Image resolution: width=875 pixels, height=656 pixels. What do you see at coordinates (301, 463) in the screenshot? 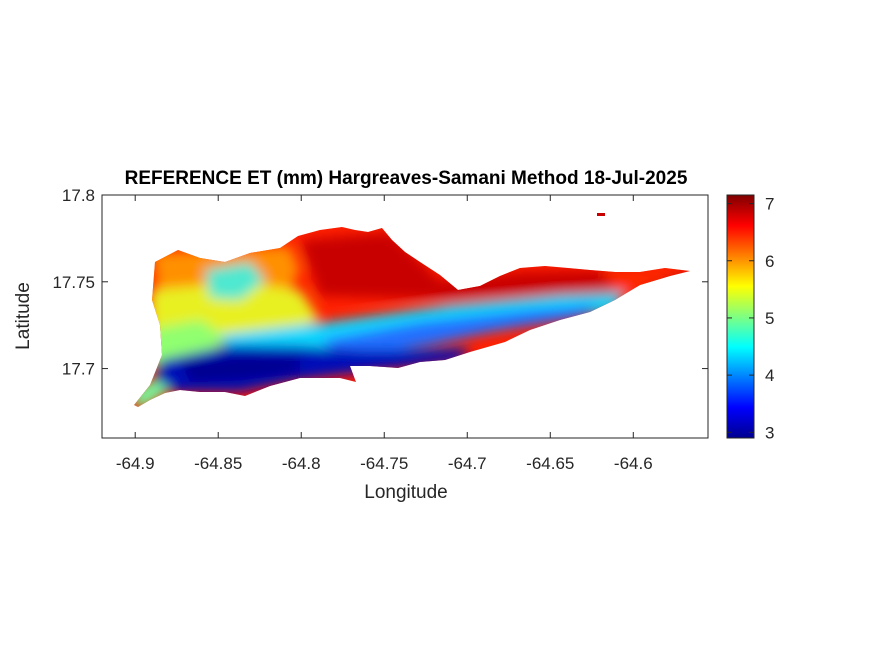
I see `x-tick-label: -64.8` at bounding box center [301, 463].